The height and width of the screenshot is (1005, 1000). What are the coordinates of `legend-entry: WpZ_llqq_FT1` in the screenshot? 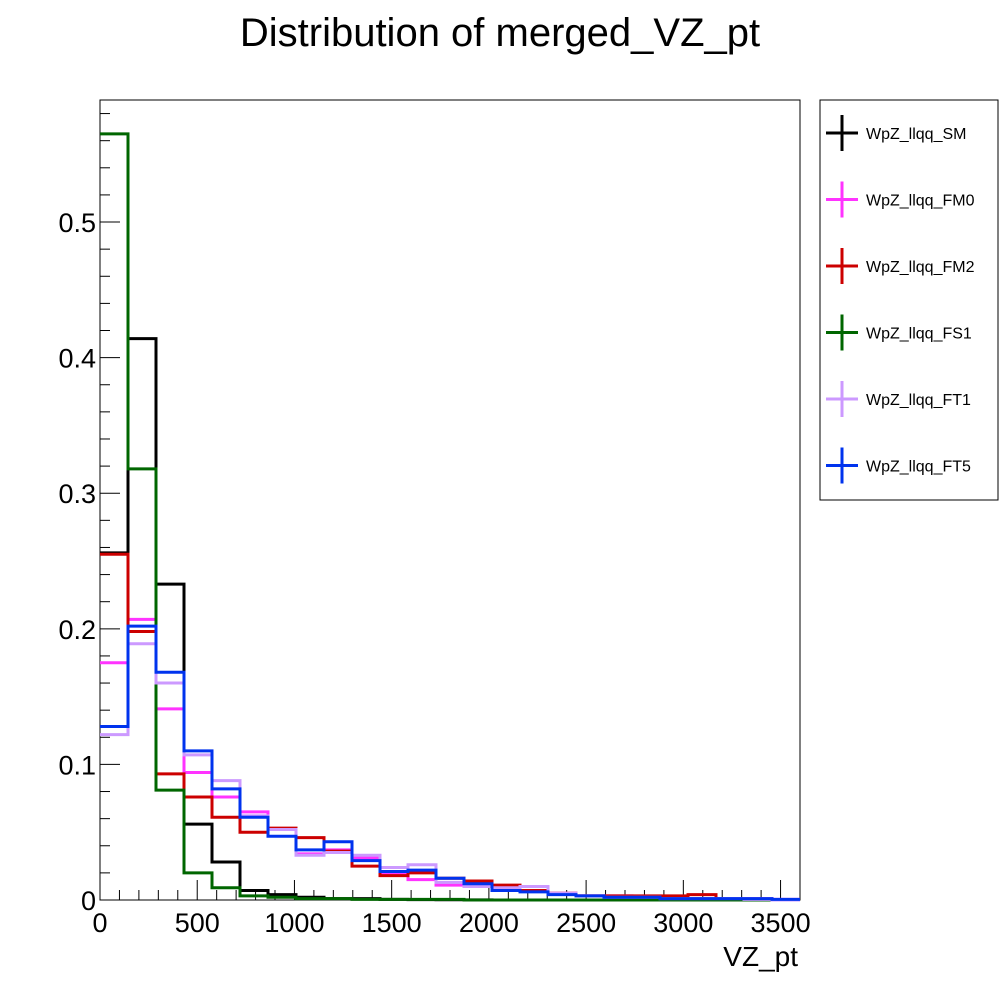 It's located at (898, 399).